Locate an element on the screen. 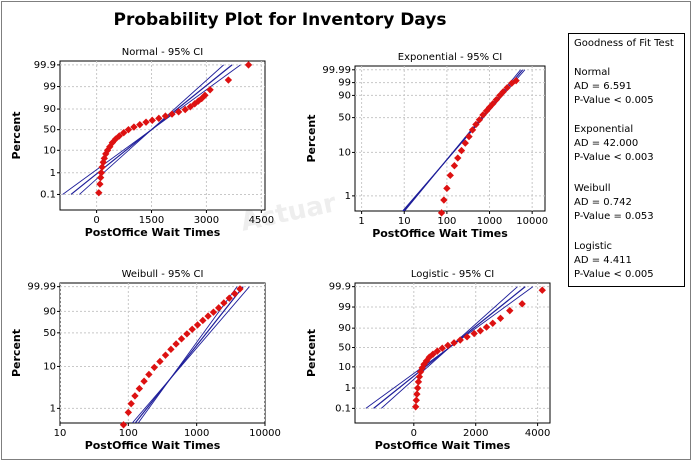 This screenshot has height=463, width=694. page-title: Probability Plot for Inventory Days is located at coordinates (280, 20).